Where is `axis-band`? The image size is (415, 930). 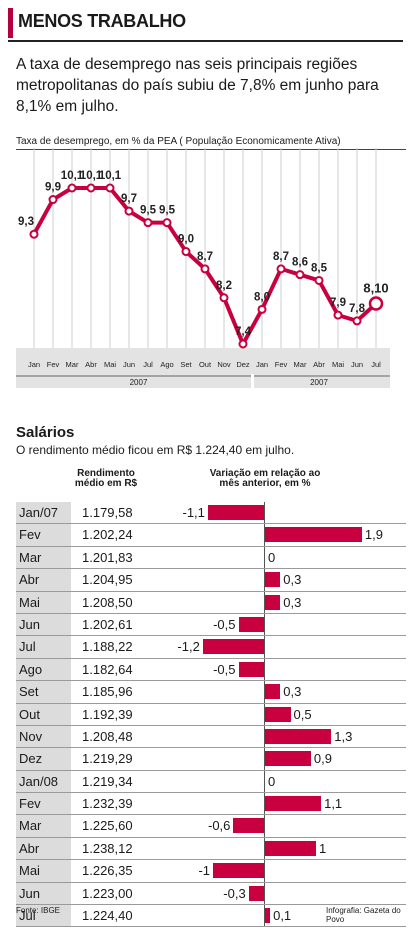
axis-band is located at coordinates (203, 368).